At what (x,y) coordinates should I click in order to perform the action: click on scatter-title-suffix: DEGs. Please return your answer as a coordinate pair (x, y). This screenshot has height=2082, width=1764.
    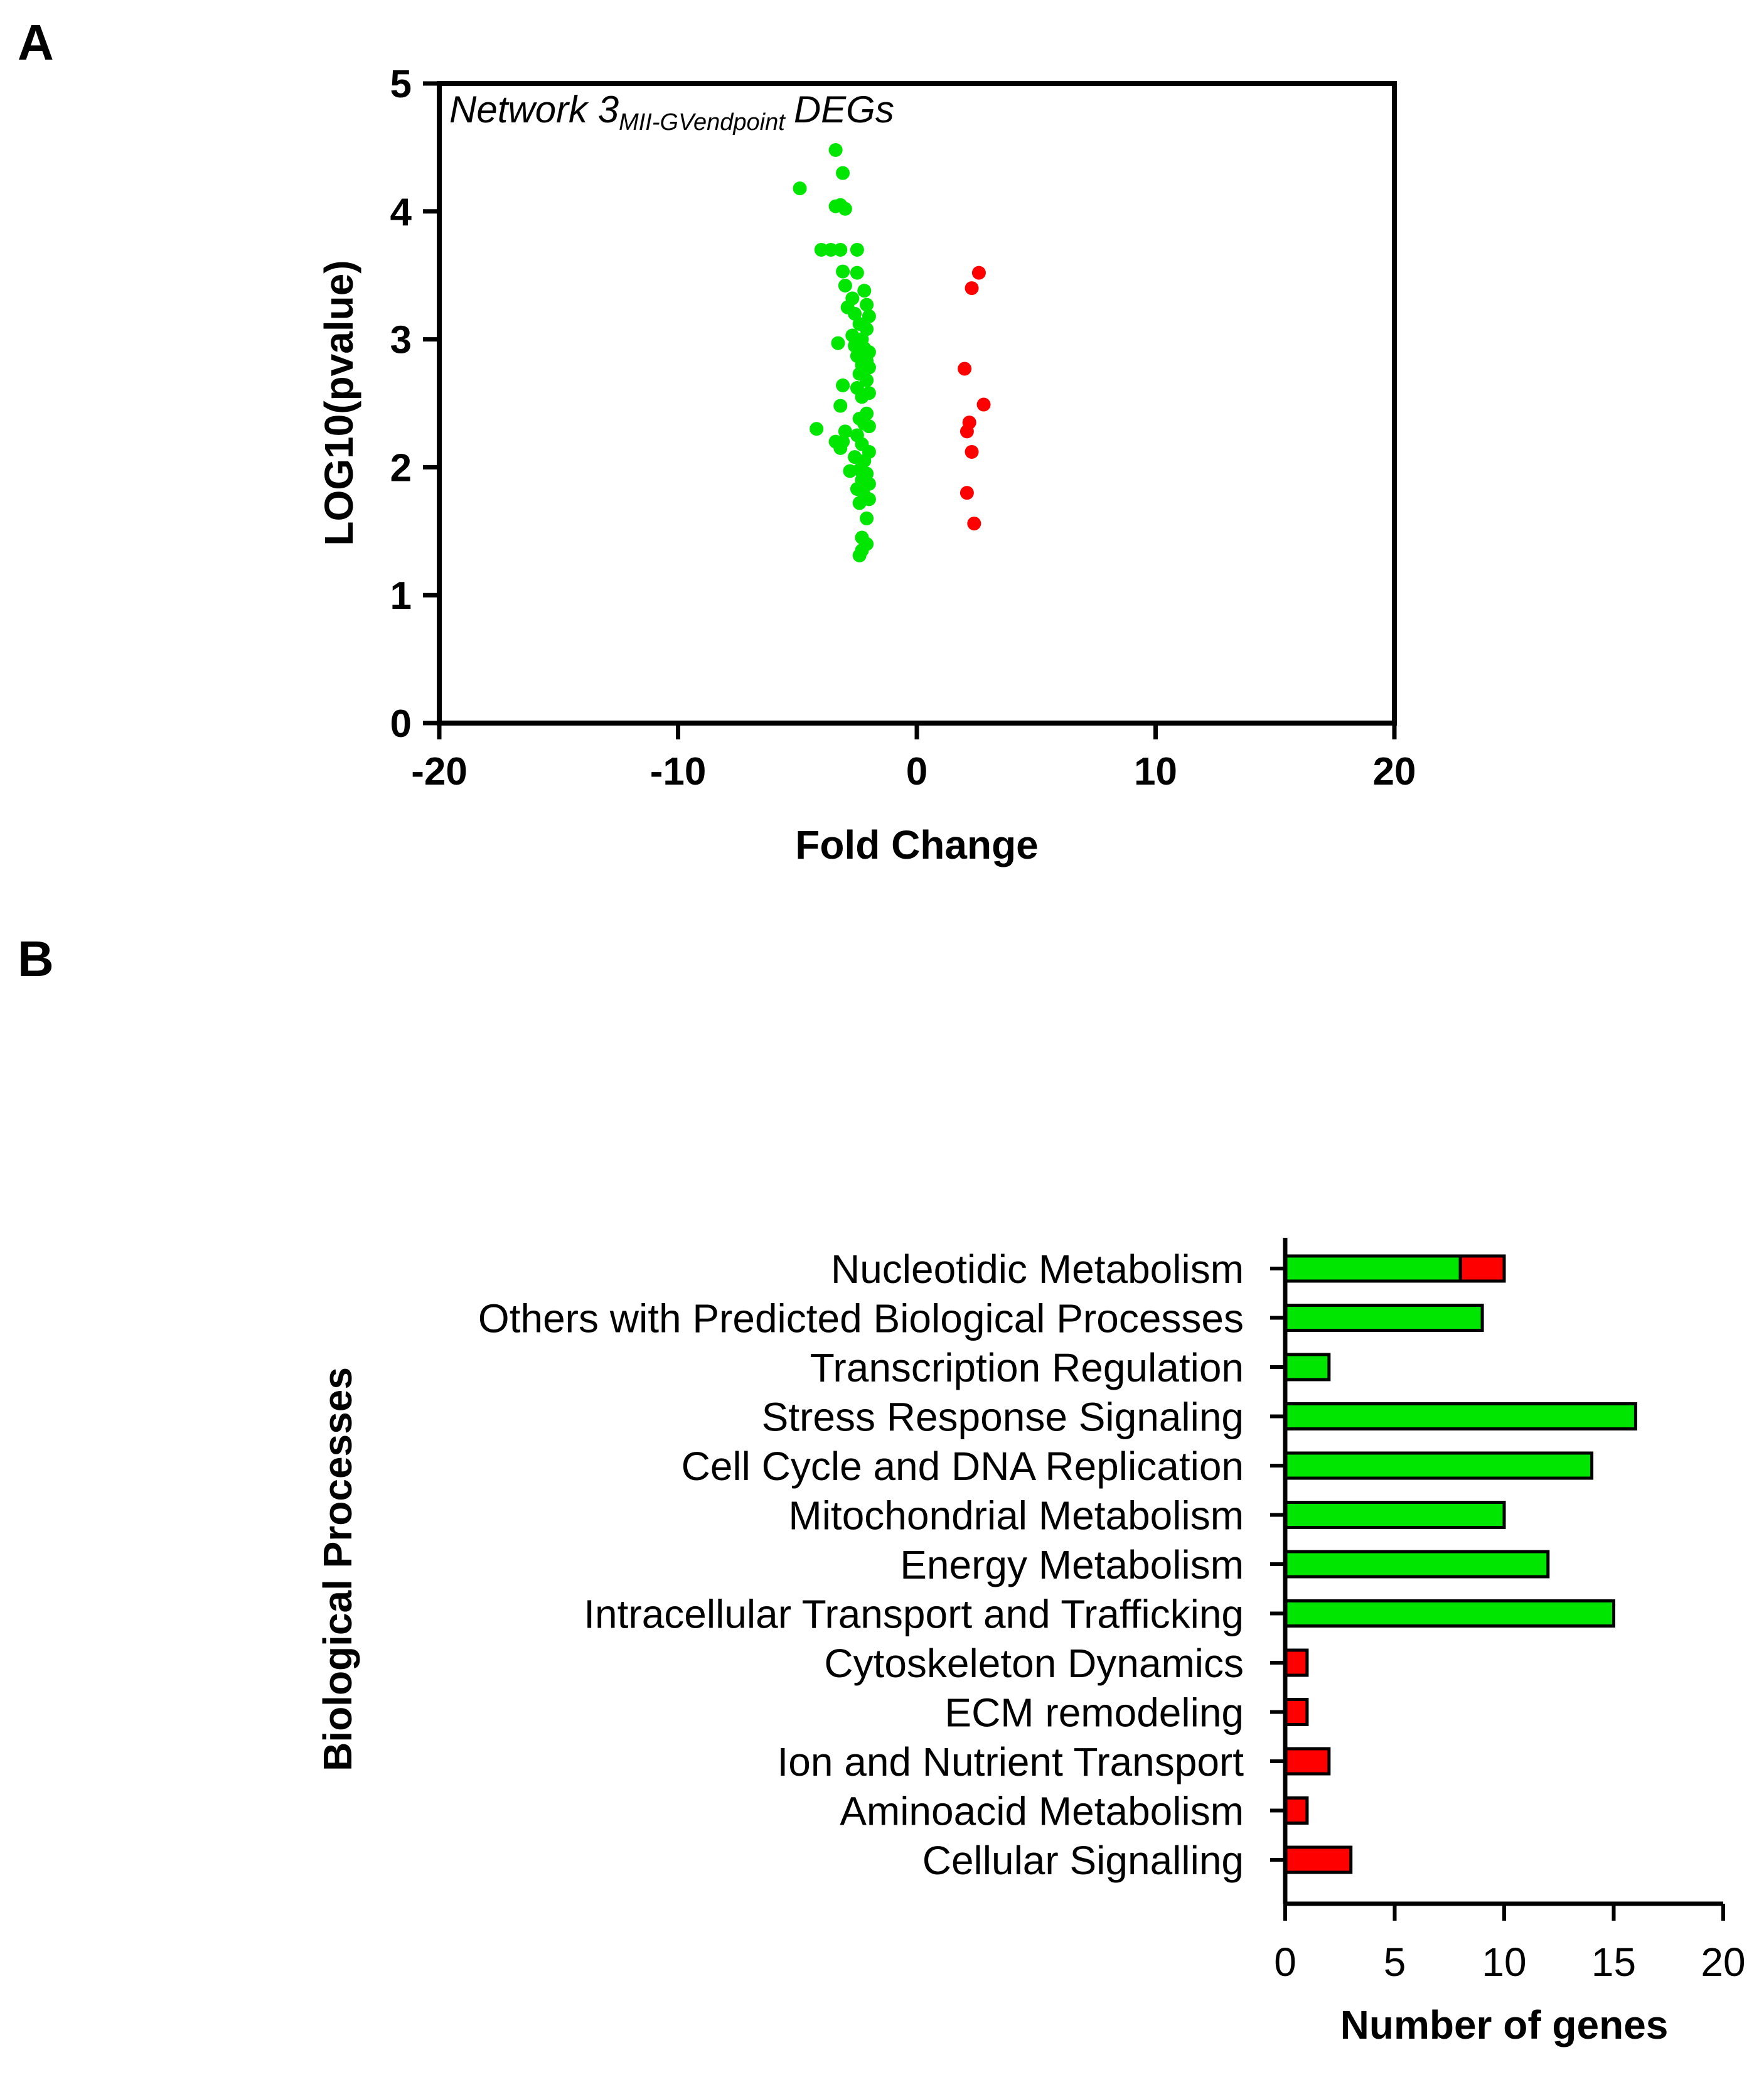
    Looking at the image, I should click on (844, 110).